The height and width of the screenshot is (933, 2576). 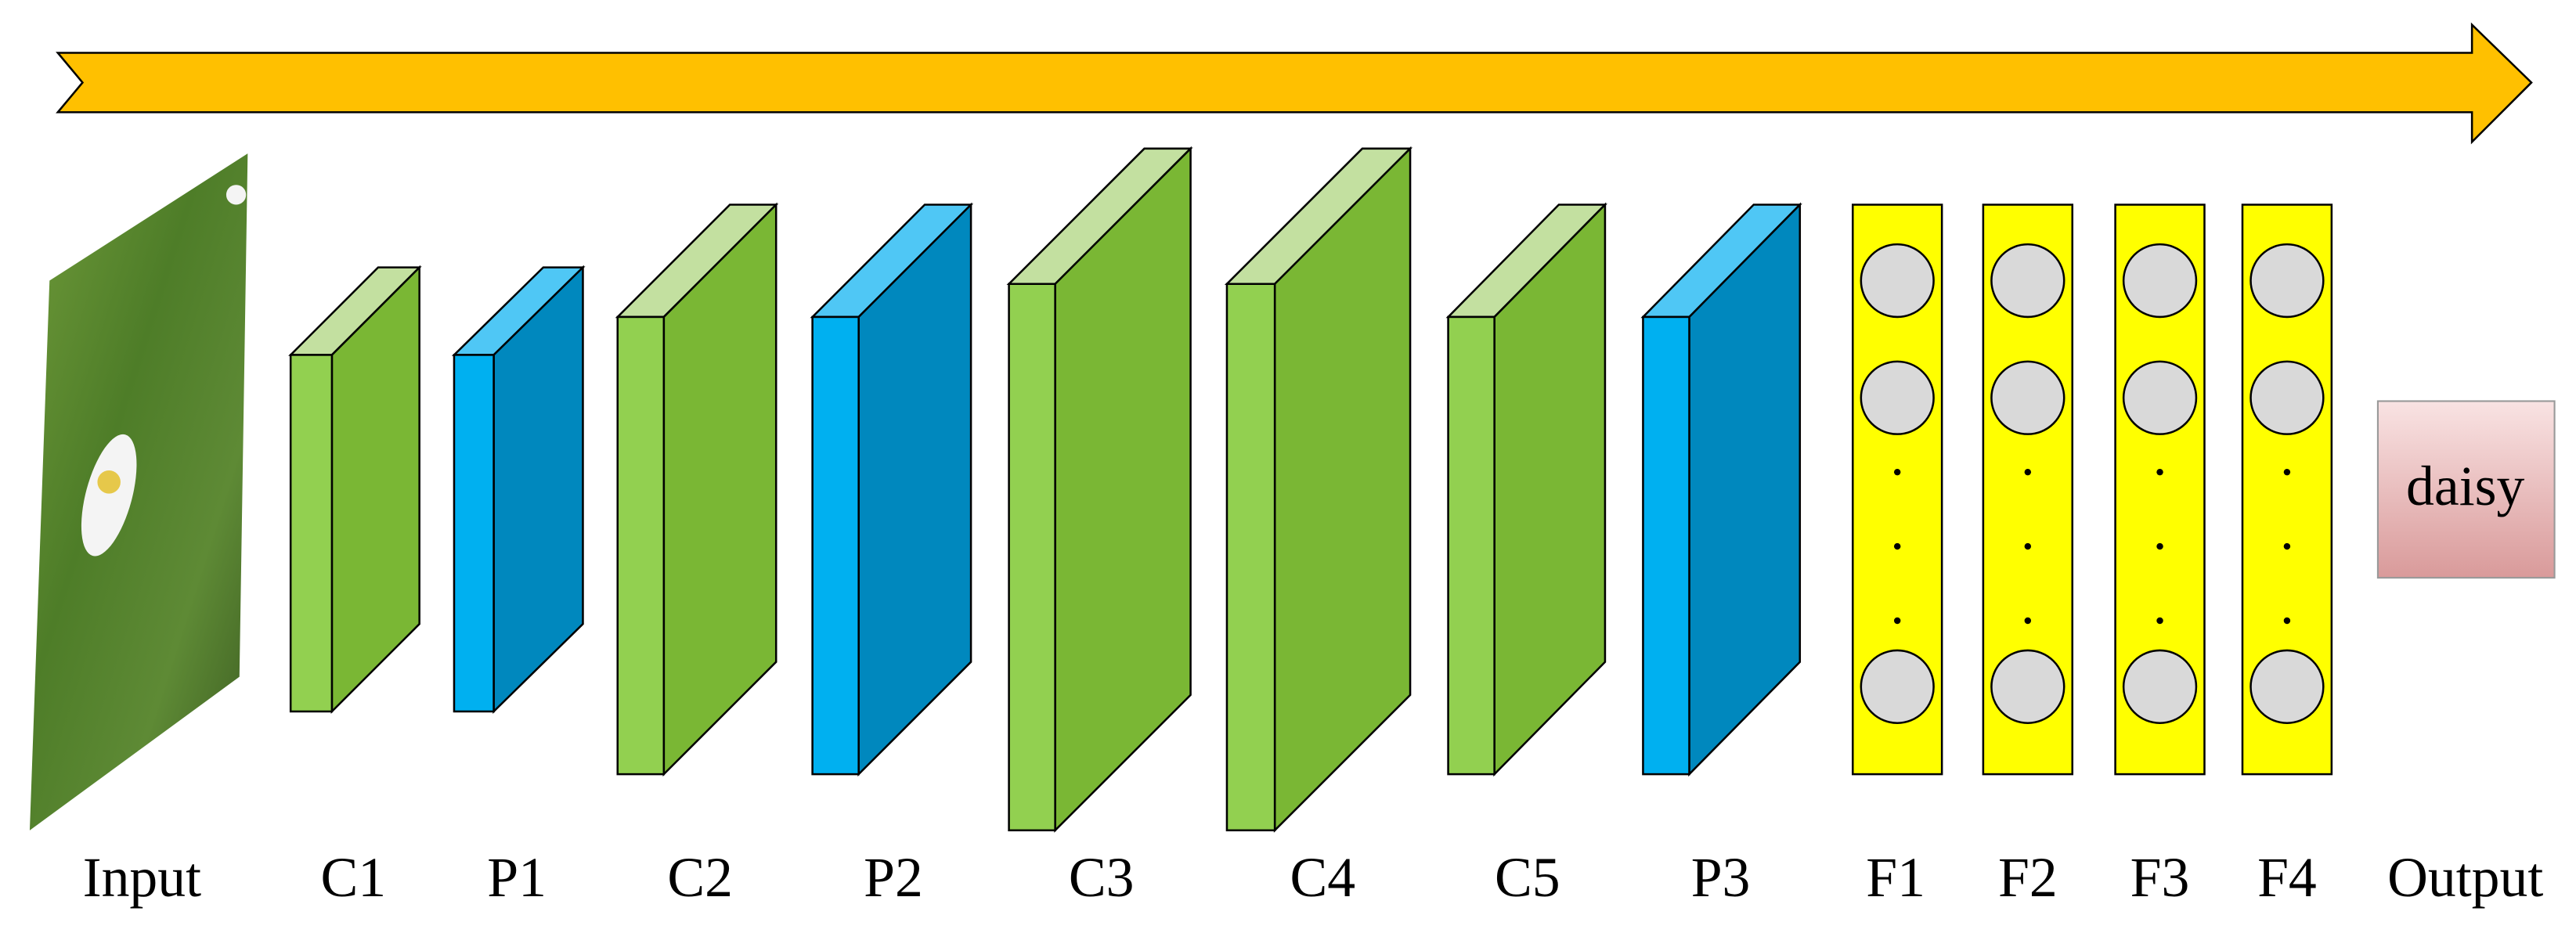 I want to click on layer-label: F4, so click(x=2287, y=878).